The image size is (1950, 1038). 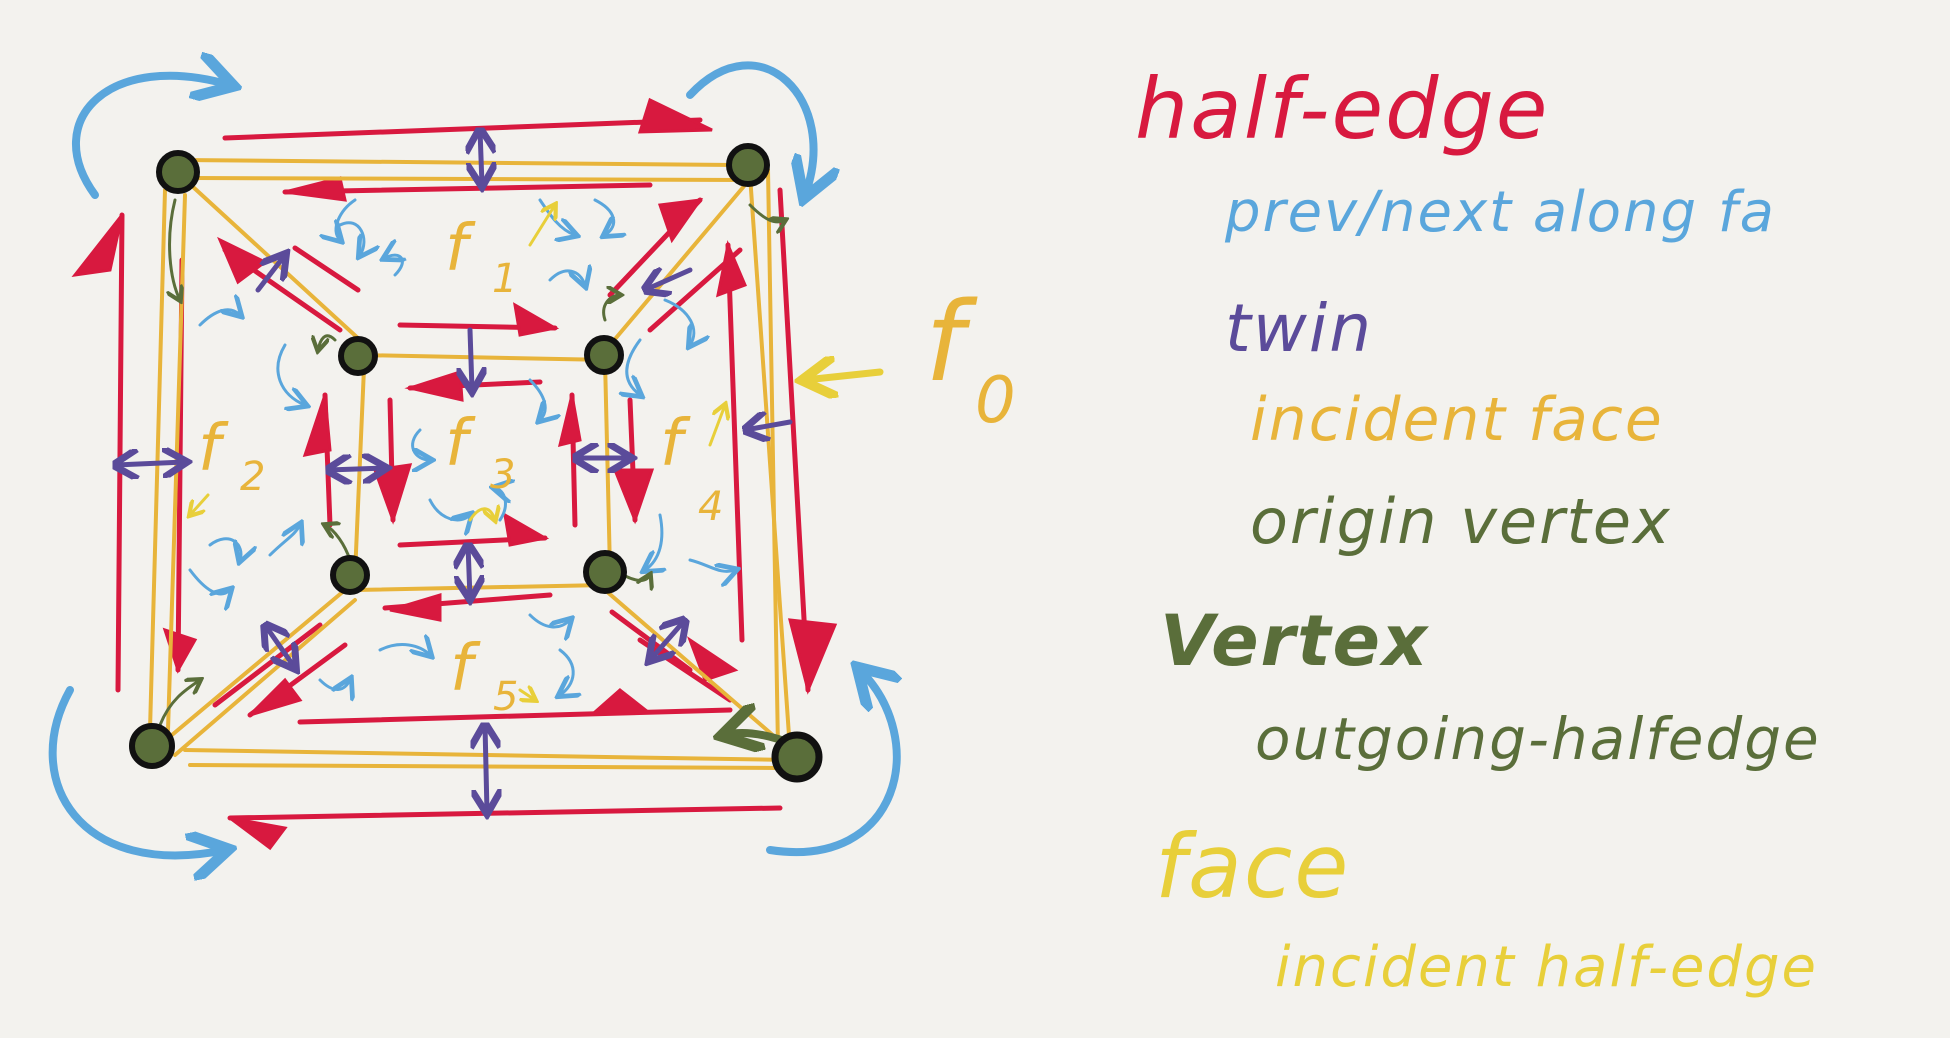 I want to click on legend-incident-face: incident face, so click(x=1457, y=420).